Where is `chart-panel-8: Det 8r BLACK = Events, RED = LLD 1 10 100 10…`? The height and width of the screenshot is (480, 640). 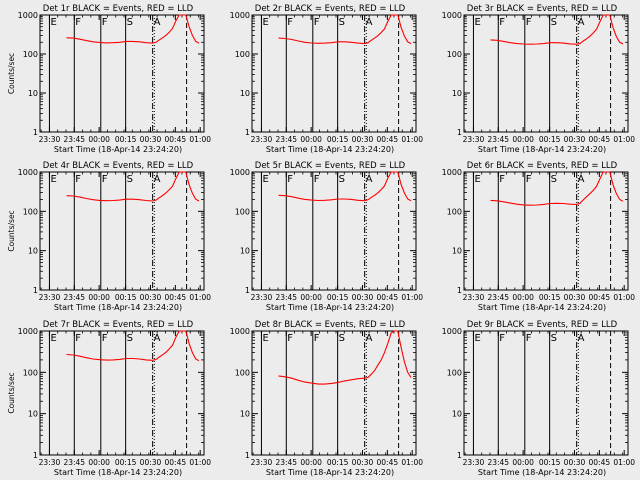
chart-panel-8: Det 8r BLACK = Events, RED = LLD 1 10 100 10… is located at coordinates (326, 398).